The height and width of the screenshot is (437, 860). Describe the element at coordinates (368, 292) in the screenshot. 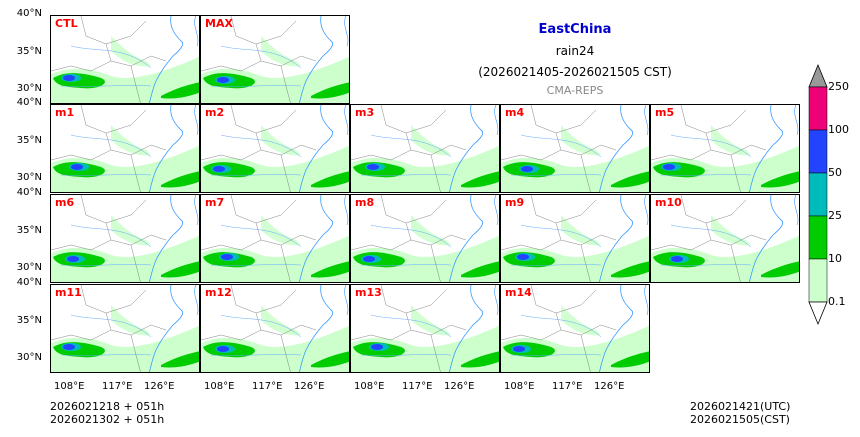

I see `panel-label: m13` at that location.